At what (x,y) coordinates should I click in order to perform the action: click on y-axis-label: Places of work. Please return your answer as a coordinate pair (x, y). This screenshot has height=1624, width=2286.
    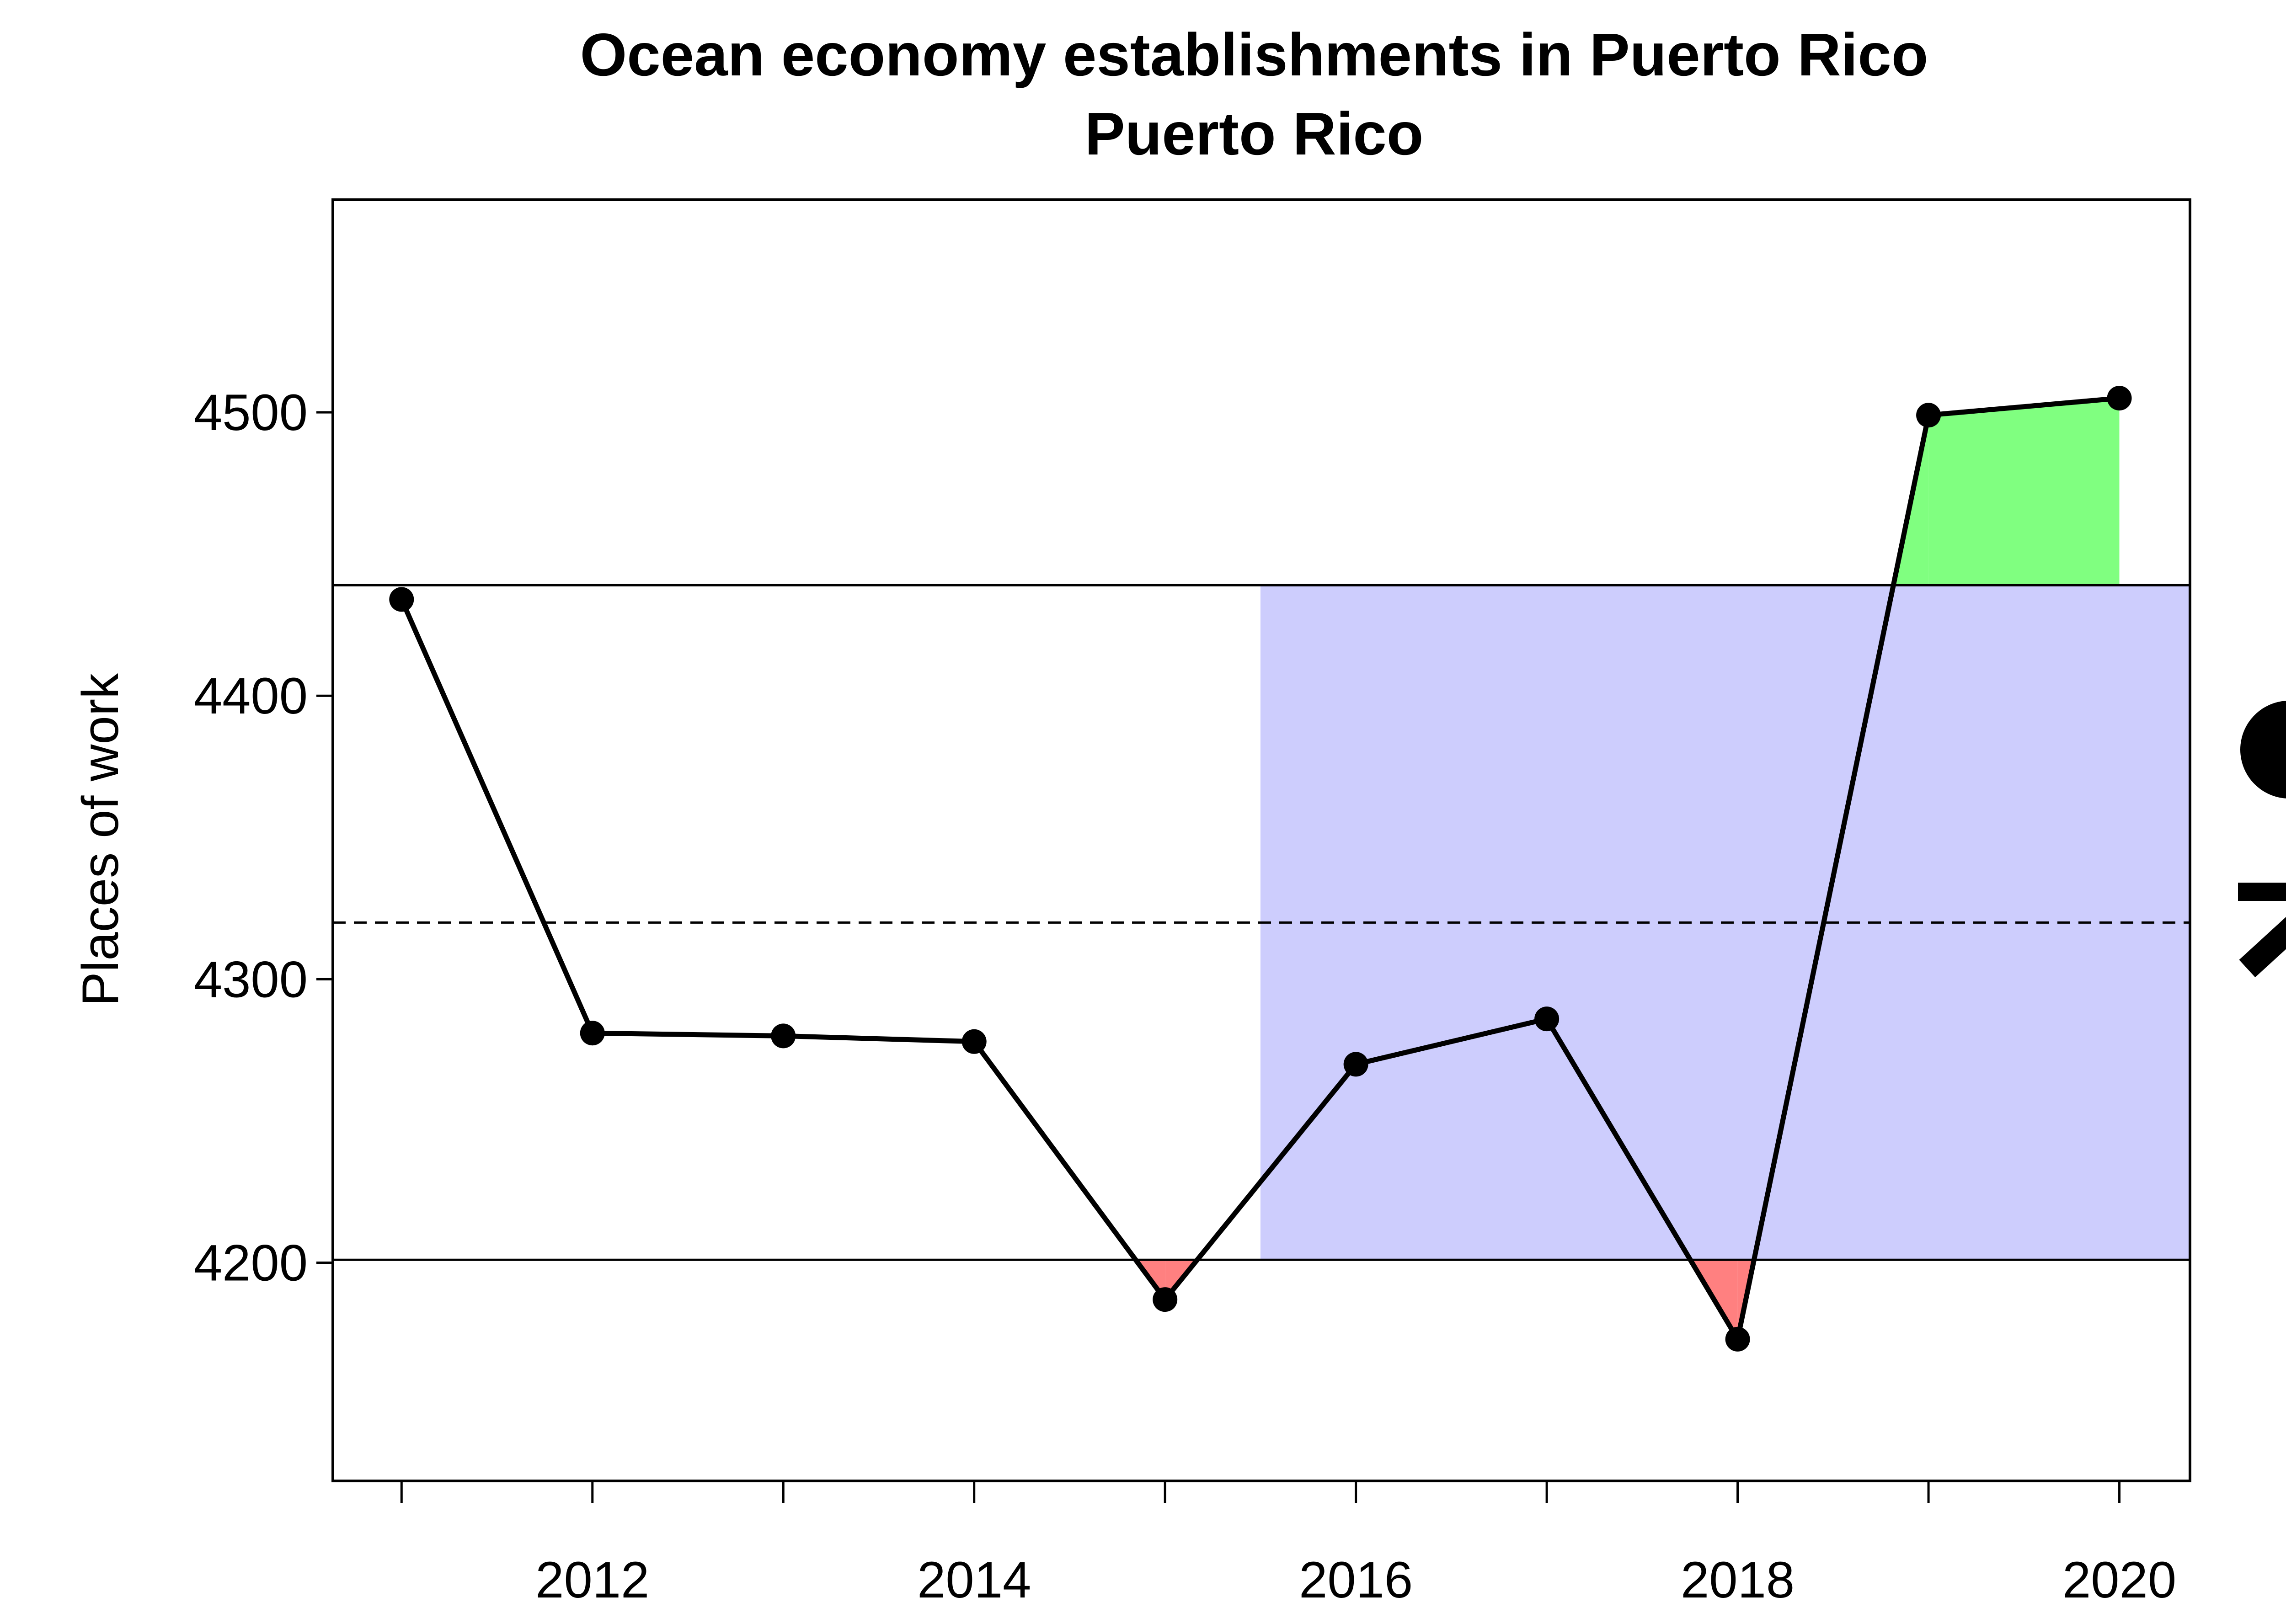
    Looking at the image, I should click on (100, 840).